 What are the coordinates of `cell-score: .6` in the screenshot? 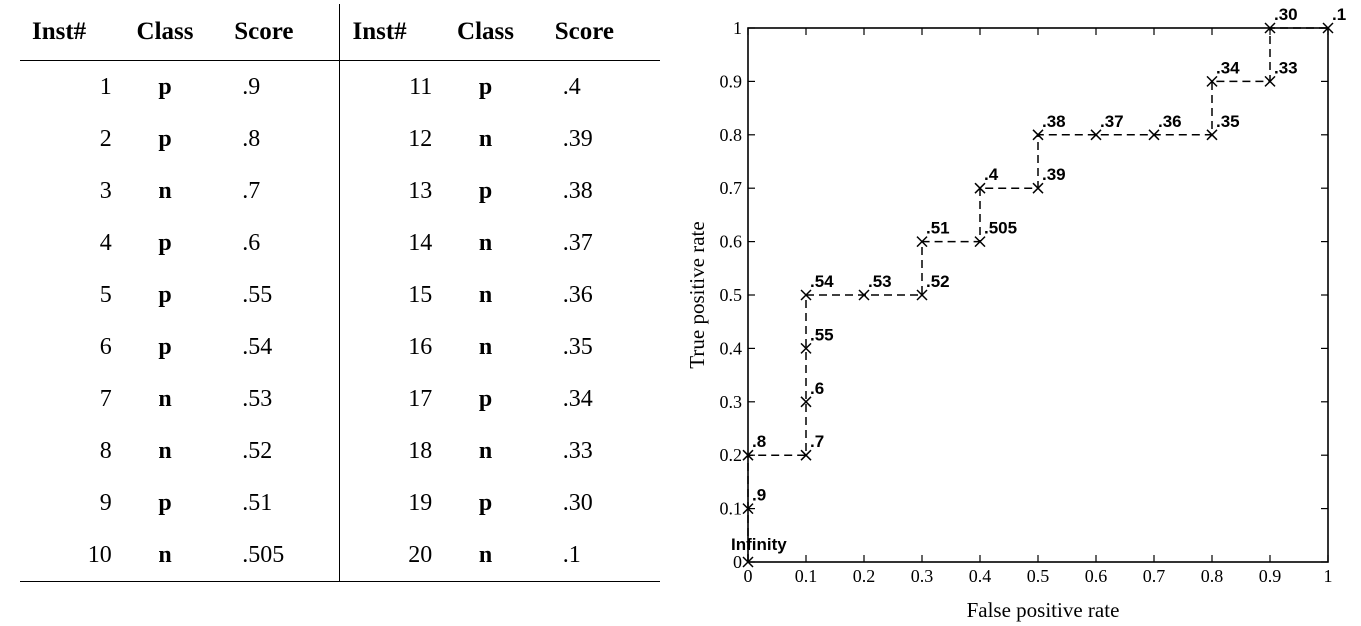 It's located at (277, 243).